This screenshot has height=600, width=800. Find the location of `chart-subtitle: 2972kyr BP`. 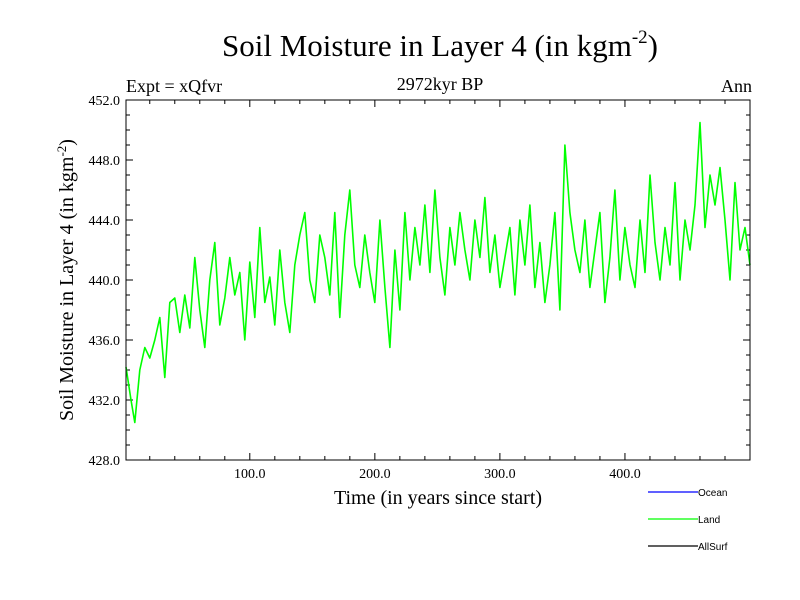

chart-subtitle: 2972kyr BP is located at coordinates (440, 84).